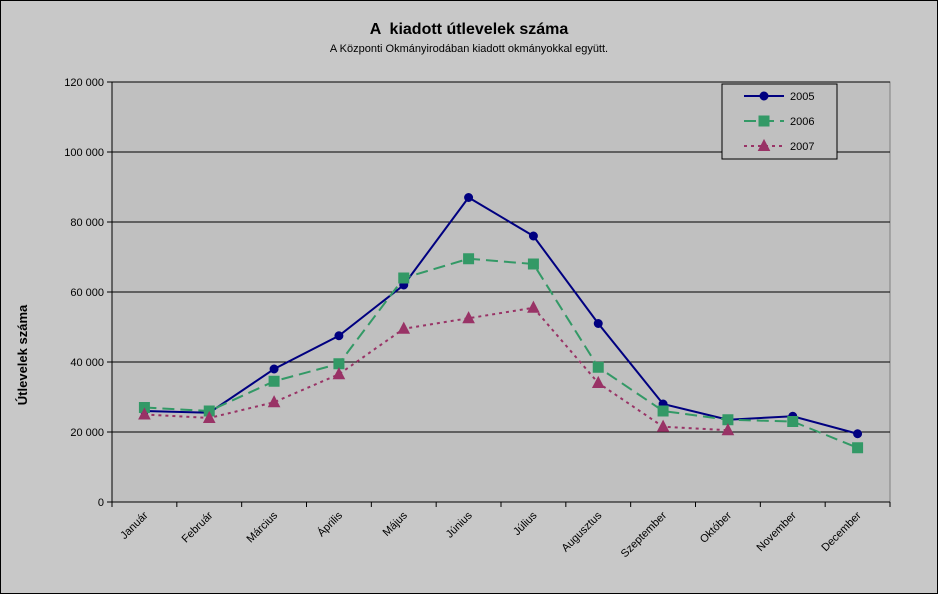 The height and width of the screenshot is (594, 938). What do you see at coordinates (87, 433) in the screenshot?
I see `y-tick-label: 20 000` at bounding box center [87, 433].